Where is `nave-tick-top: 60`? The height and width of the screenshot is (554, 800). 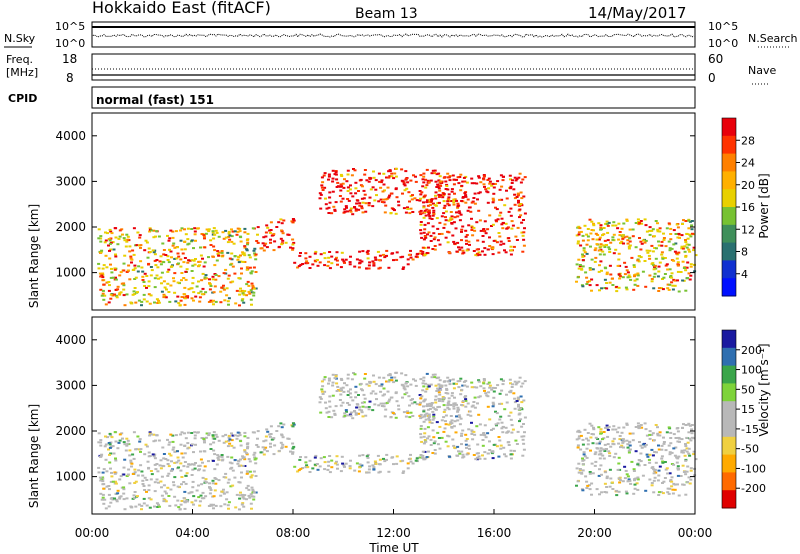 nave-tick-top: 60 is located at coordinates (715, 59).